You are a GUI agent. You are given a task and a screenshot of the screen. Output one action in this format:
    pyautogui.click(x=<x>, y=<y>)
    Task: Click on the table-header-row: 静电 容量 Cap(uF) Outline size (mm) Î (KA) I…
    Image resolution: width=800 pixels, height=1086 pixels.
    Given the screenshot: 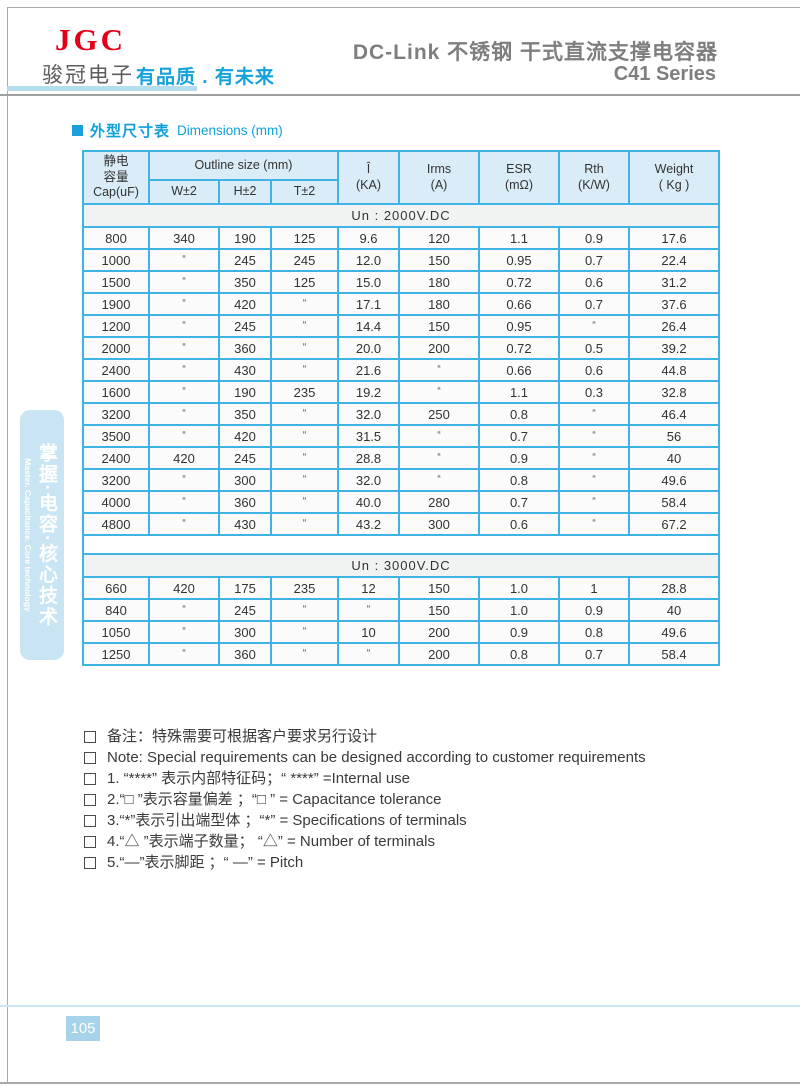 What is the action you would take?
    pyautogui.click(x=401, y=177)
    